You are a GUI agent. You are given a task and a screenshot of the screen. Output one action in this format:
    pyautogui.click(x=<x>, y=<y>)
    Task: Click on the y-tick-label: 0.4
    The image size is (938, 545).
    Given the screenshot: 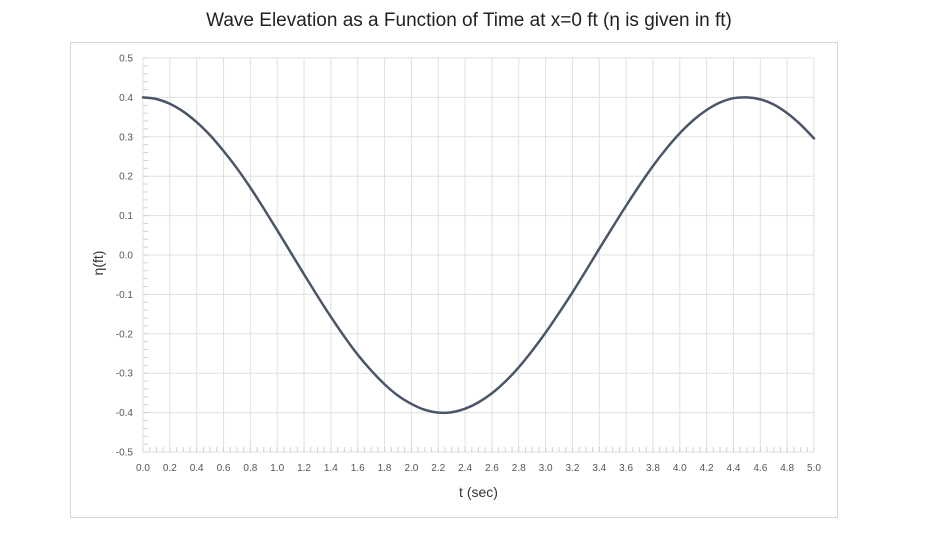 What is the action you would take?
    pyautogui.click(x=126, y=98)
    